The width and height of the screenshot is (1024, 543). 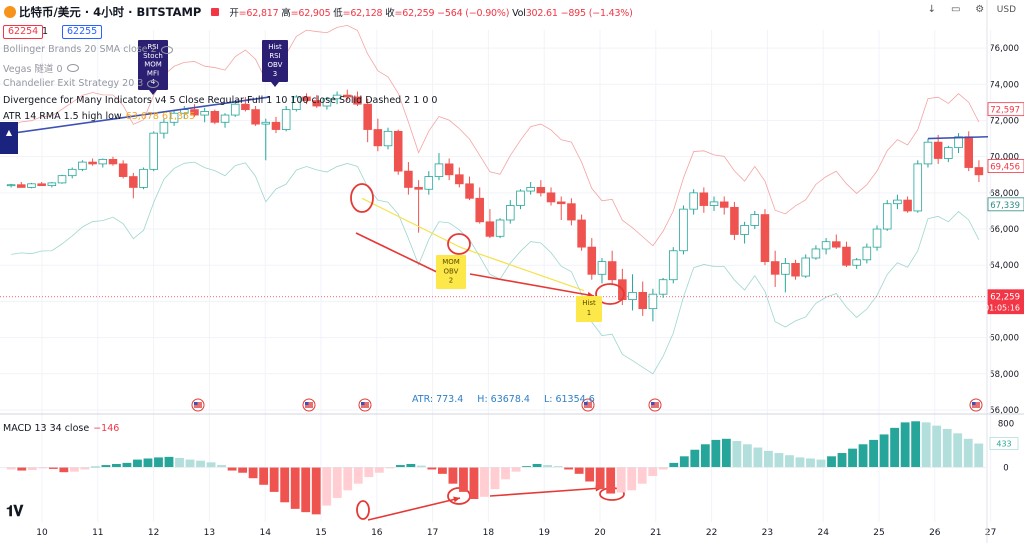 I want to click on indicator-chandelier: Chandelier Exit Strategy 20 3, so click(x=81, y=83).